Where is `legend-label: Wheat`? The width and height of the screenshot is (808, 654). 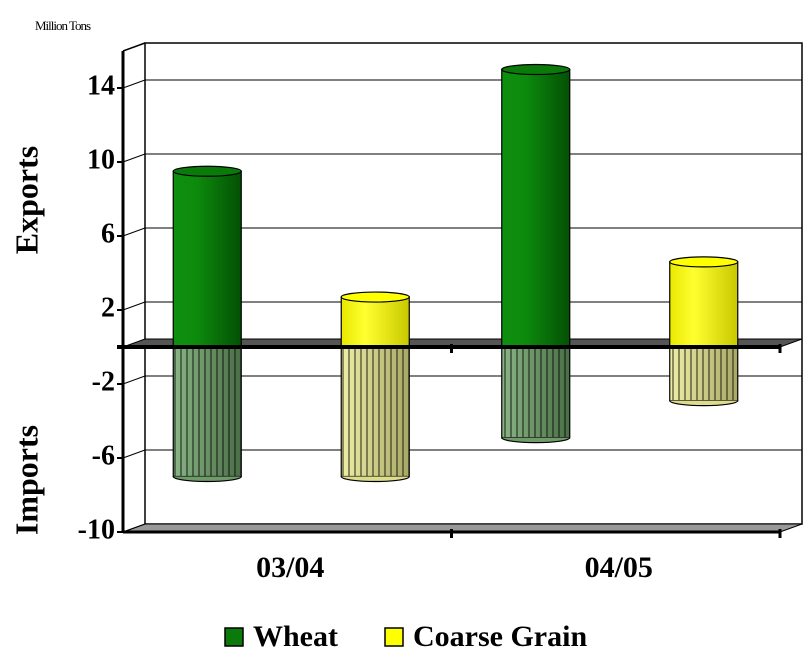 legend-label: Wheat is located at coordinates (295, 636).